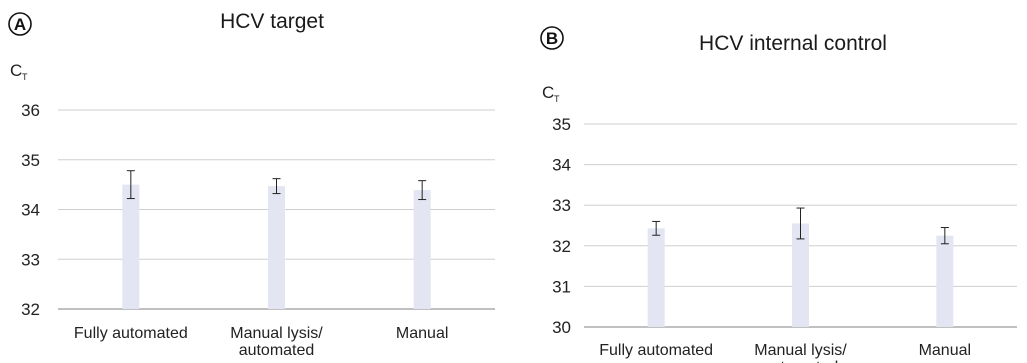 Image resolution: width=1027 pixels, height=363 pixels. Describe the element at coordinates (30, 309) in the screenshot. I see `panel-a-y-tick-label: 32` at that location.